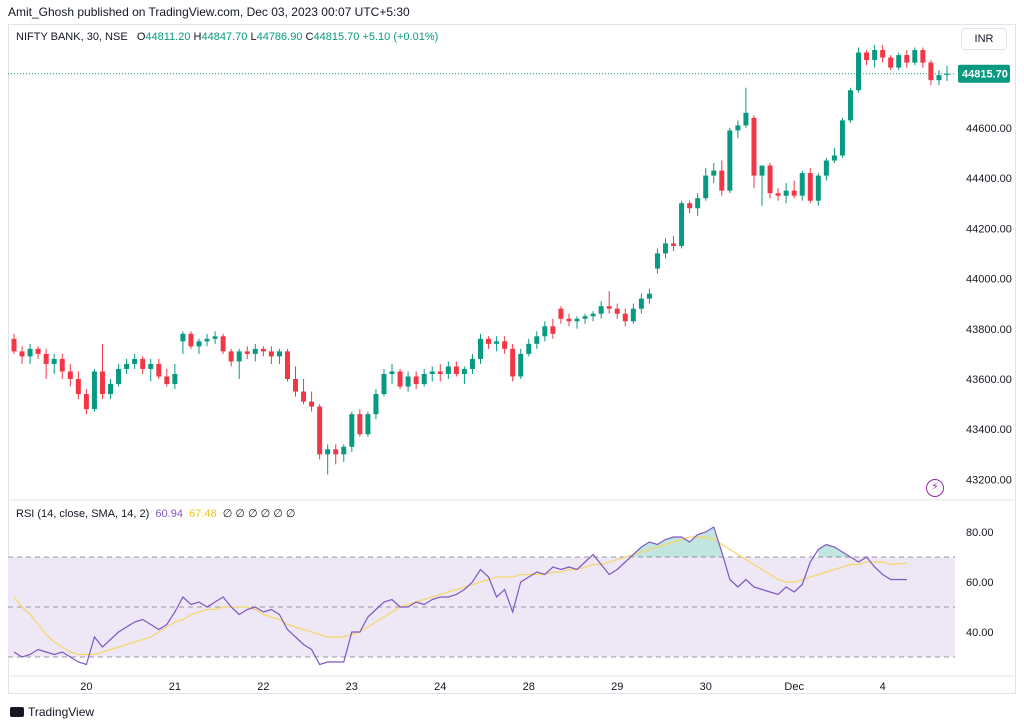 The height and width of the screenshot is (727, 1024). I want to click on brand-footer: TradingView, so click(52, 712).